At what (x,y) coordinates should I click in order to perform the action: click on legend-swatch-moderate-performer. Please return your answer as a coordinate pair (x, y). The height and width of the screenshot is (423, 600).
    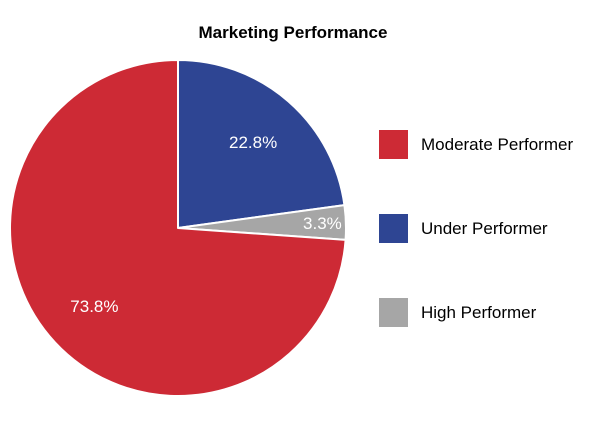
    Looking at the image, I should click on (393, 144).